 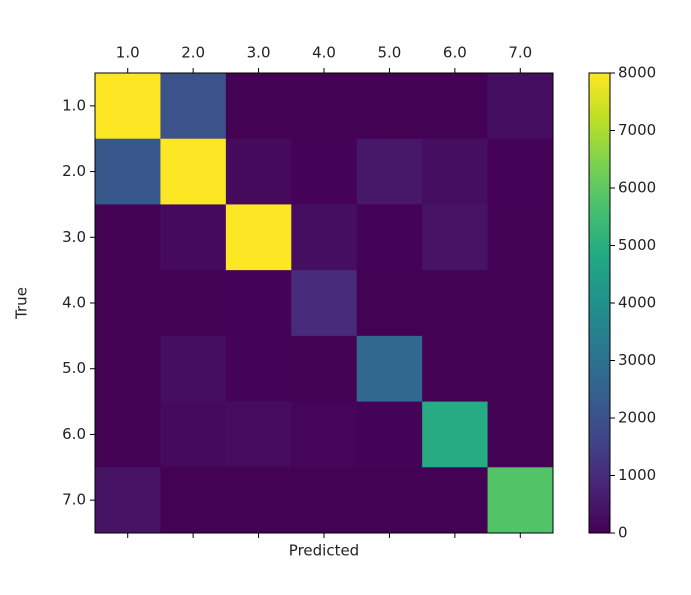 I want to click on colorbar-tick-label: 5000, so click(x=637, y=245).